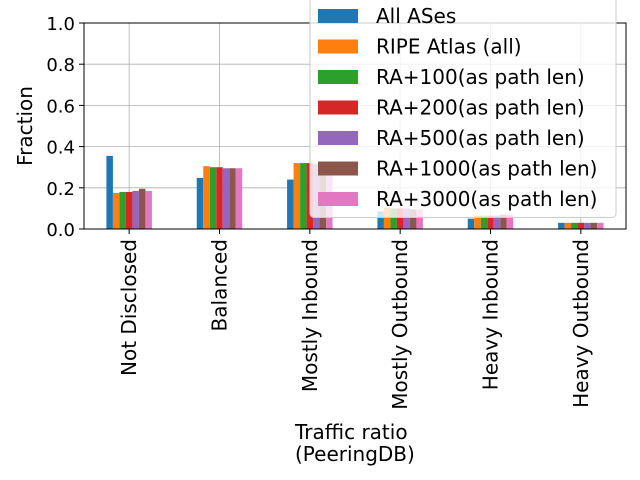  What do you see at coordinates (60, 24) in the screenshot?
I see `y-tick-label: 1.0` at bounding box center [60, 24].